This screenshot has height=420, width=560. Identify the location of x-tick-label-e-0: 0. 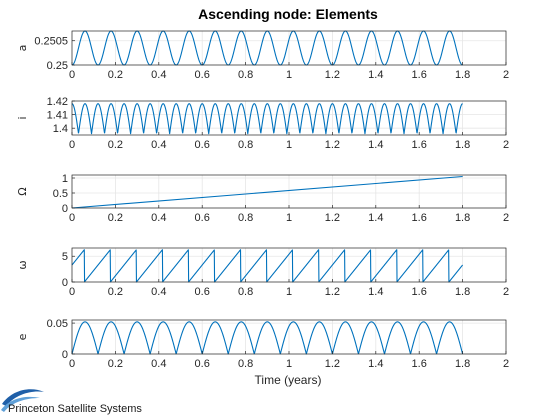
(72, 364).